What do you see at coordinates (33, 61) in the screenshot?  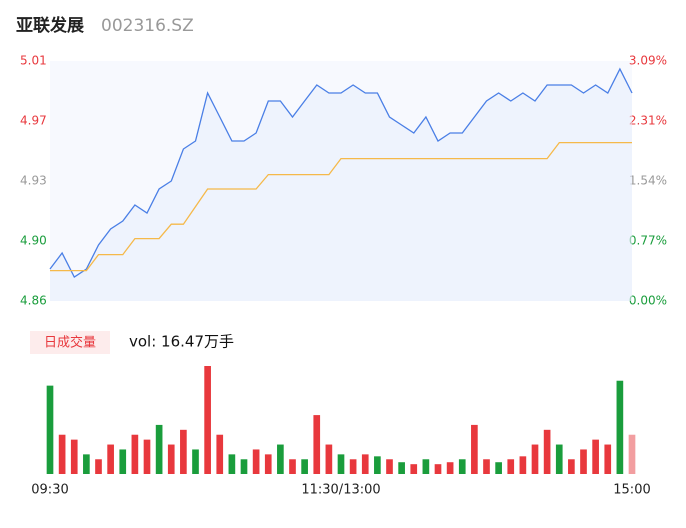 I see `y-tick-label: 5.01` at bounding box center [33, 61].